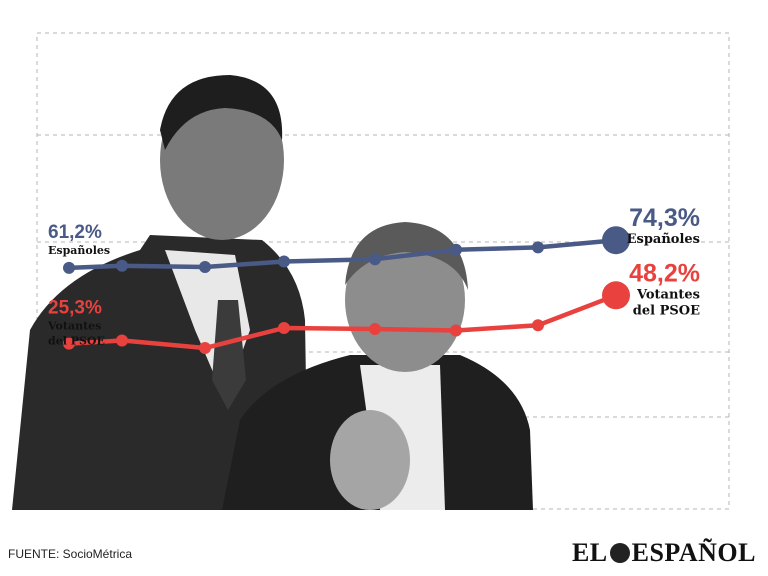  I want to click on publisher-logo: EL ESPAÑOL, so click(664, 553).